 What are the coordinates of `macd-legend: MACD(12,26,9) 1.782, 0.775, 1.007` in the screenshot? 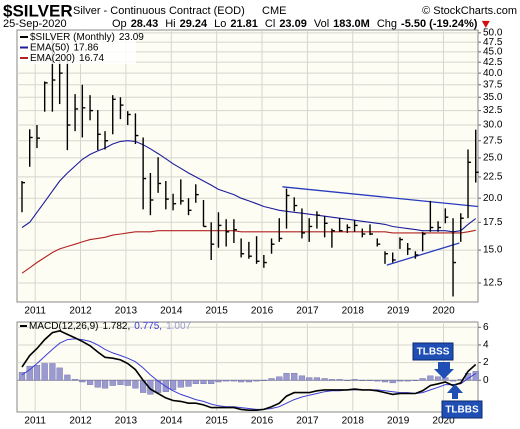 It's located at (110, 326).